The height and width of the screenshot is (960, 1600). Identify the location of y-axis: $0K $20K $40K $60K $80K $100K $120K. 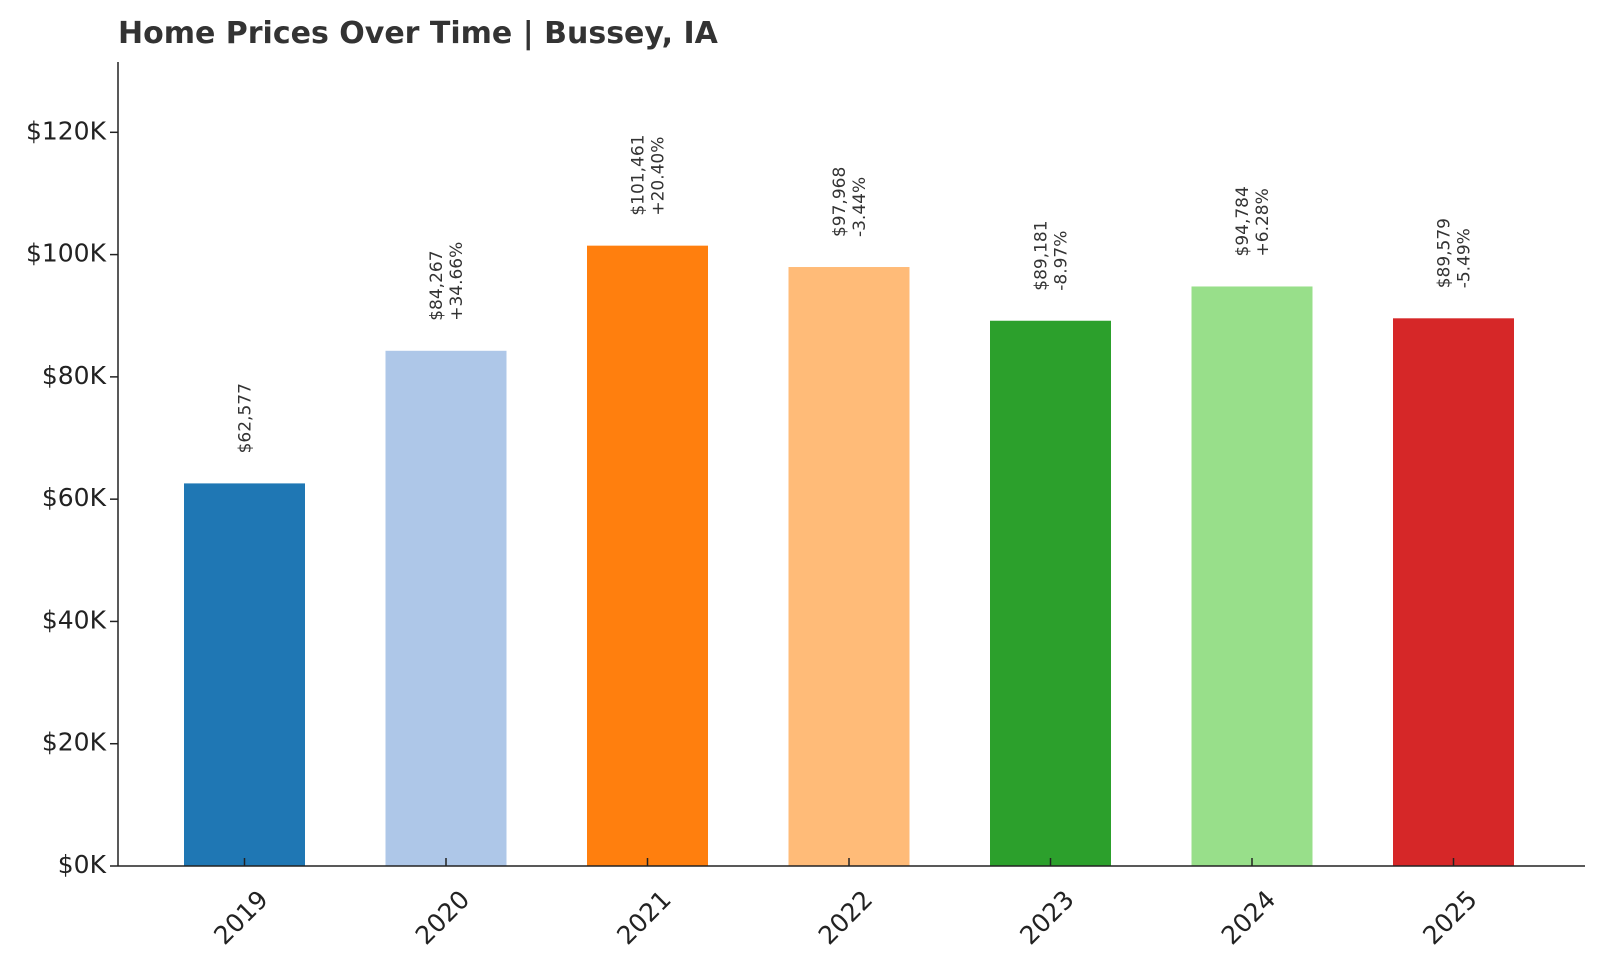
(72, 470).